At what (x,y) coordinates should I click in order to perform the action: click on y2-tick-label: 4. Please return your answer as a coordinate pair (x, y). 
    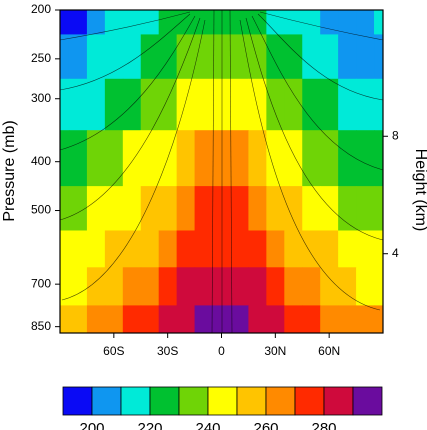
    Looking at the image, I should click on (395, 253).